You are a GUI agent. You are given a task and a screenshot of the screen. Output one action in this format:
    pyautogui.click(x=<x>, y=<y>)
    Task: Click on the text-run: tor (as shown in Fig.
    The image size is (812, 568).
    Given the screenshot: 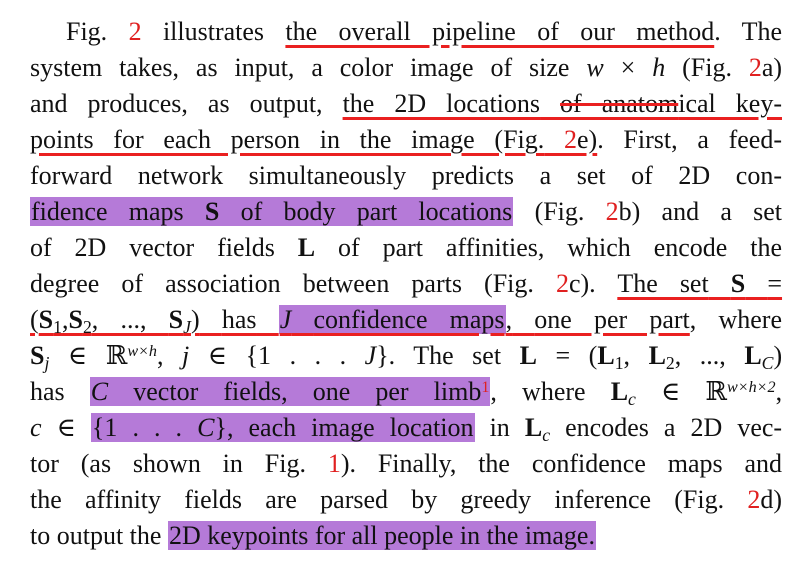 What is the action you would take?
    pyautogui.click(x=168, y=463)
    